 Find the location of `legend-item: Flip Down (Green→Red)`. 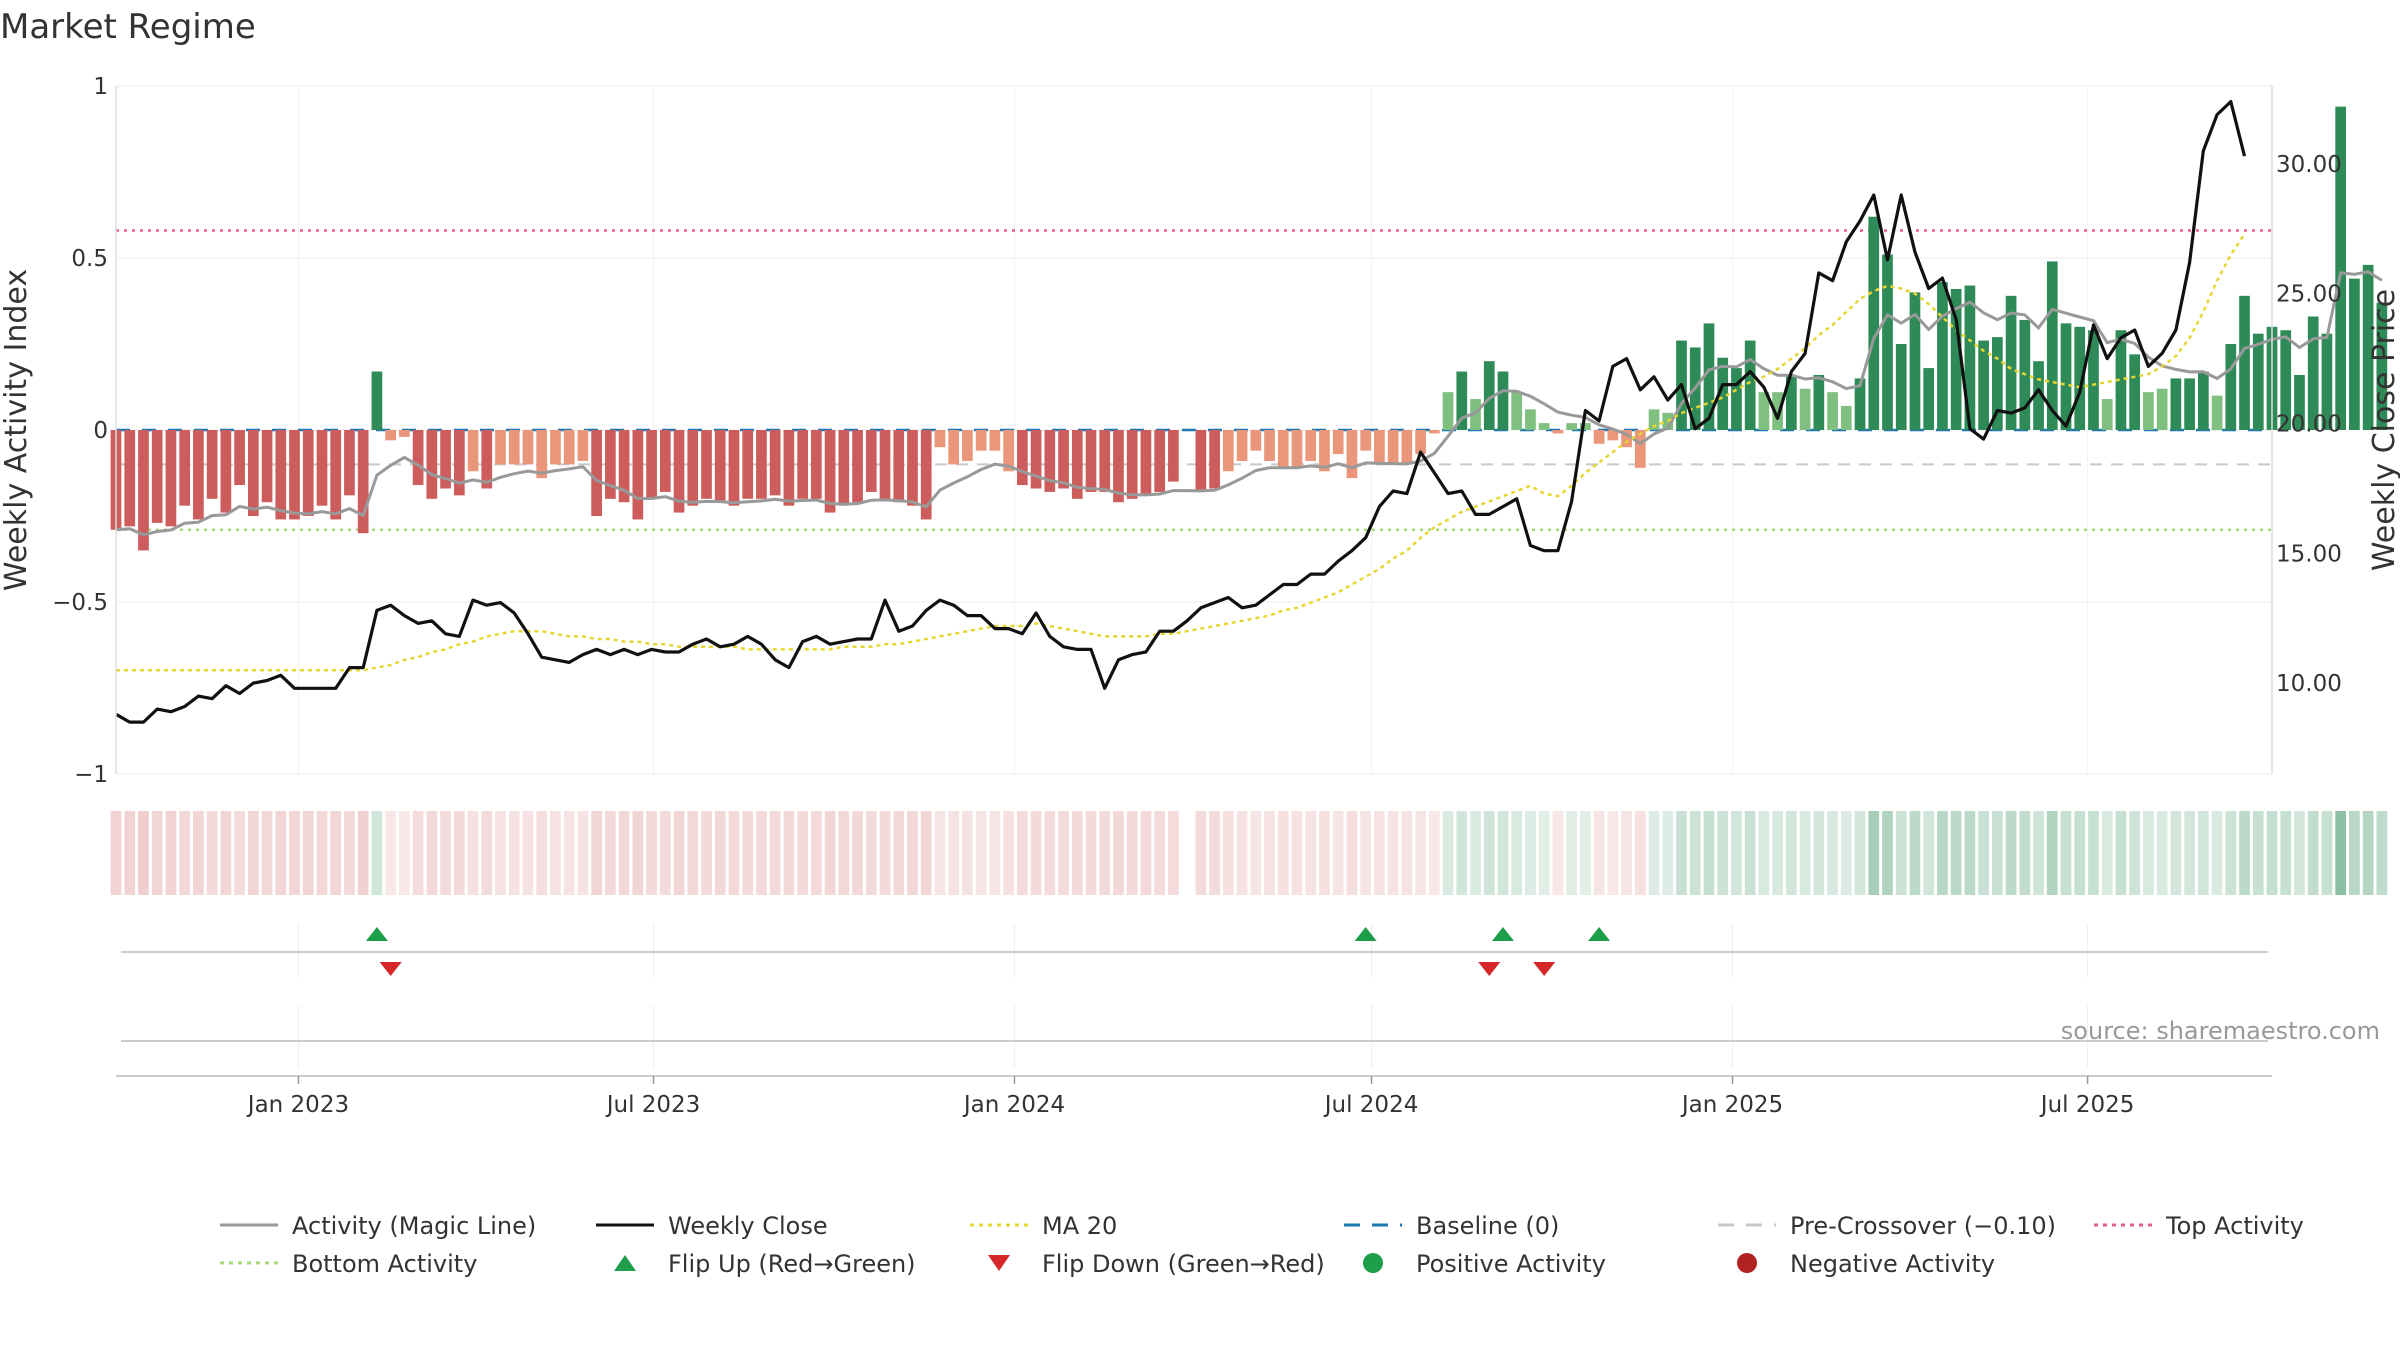

legend-item: Flip Down (Green→Red) is located at coordinates (1156, 1264).